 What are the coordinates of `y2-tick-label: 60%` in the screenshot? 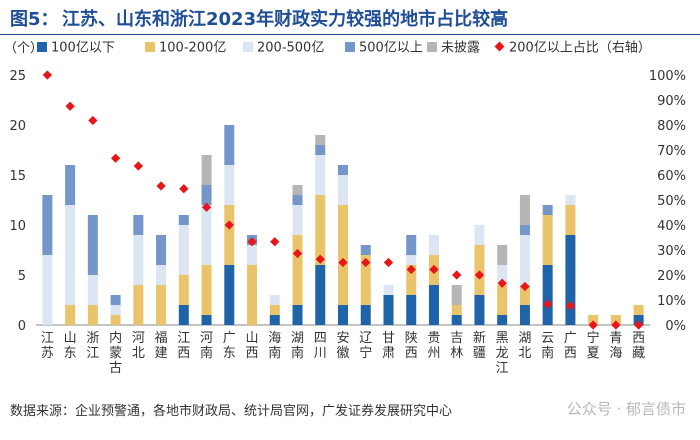 It's located at (671, 176).